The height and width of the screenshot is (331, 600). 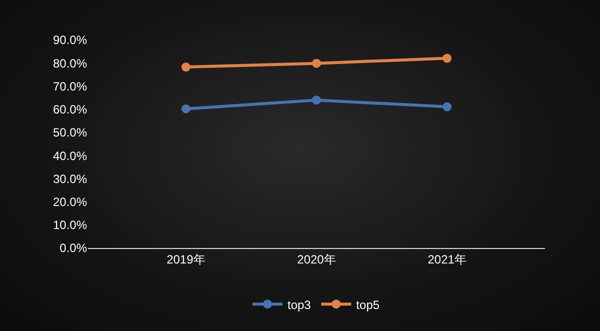 What do you see at coordinates (70, 225) in the screenshot?
I see `y-tick-label: 10.0%` at bounding box center [70, 225].